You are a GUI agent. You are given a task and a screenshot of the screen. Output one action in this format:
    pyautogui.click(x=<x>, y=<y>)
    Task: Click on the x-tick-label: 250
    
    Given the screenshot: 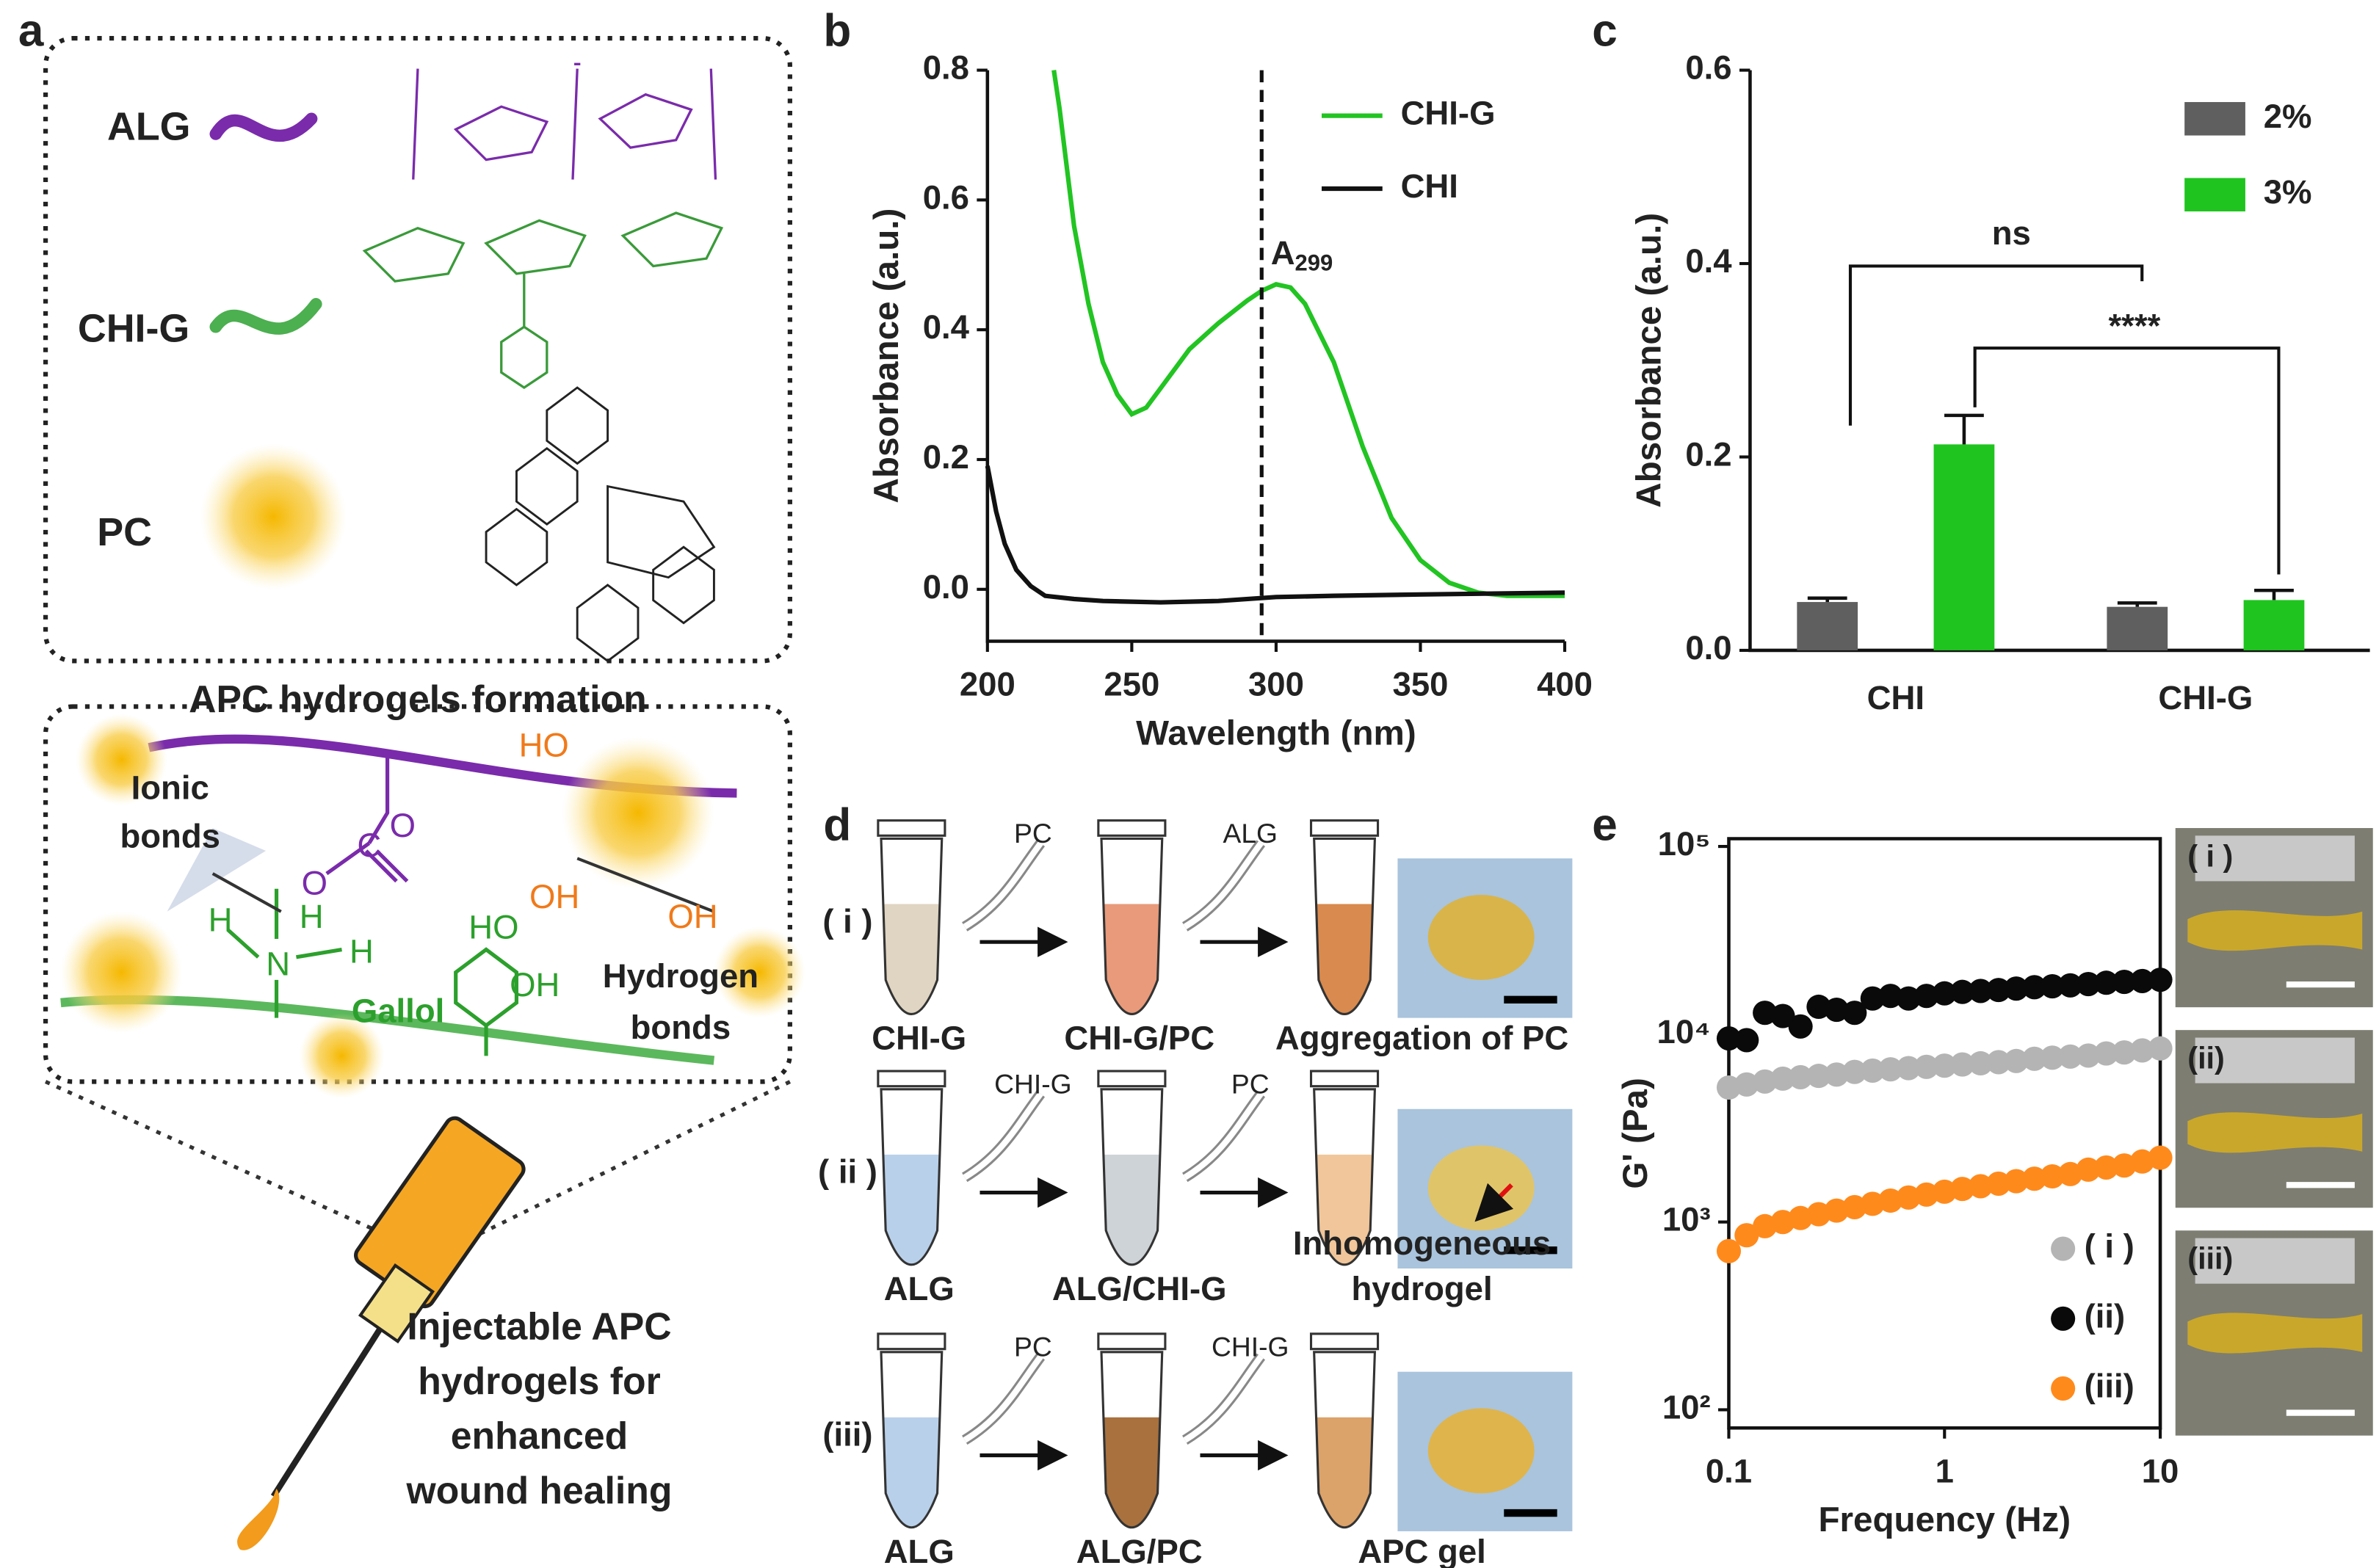 What is the action you would take?
    pyautogui.click(x=1131, y=684)
    